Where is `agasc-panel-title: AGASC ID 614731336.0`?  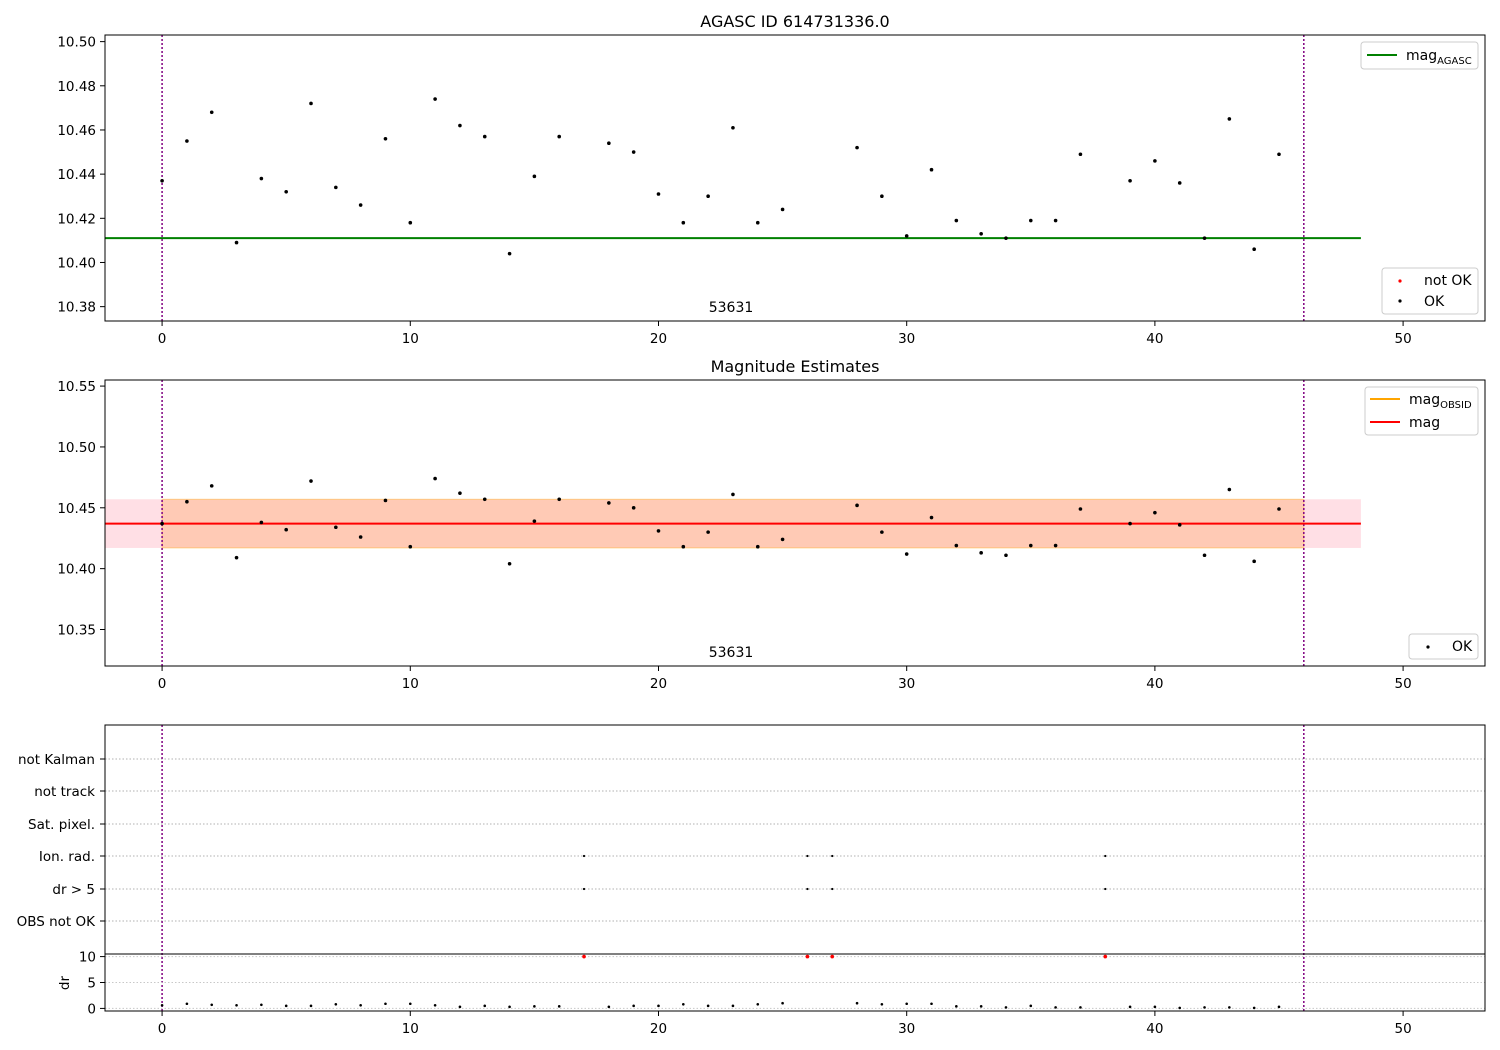
agasc-panel-title: AGASC ID 614731336.0 is located at coordinates (794, 21).